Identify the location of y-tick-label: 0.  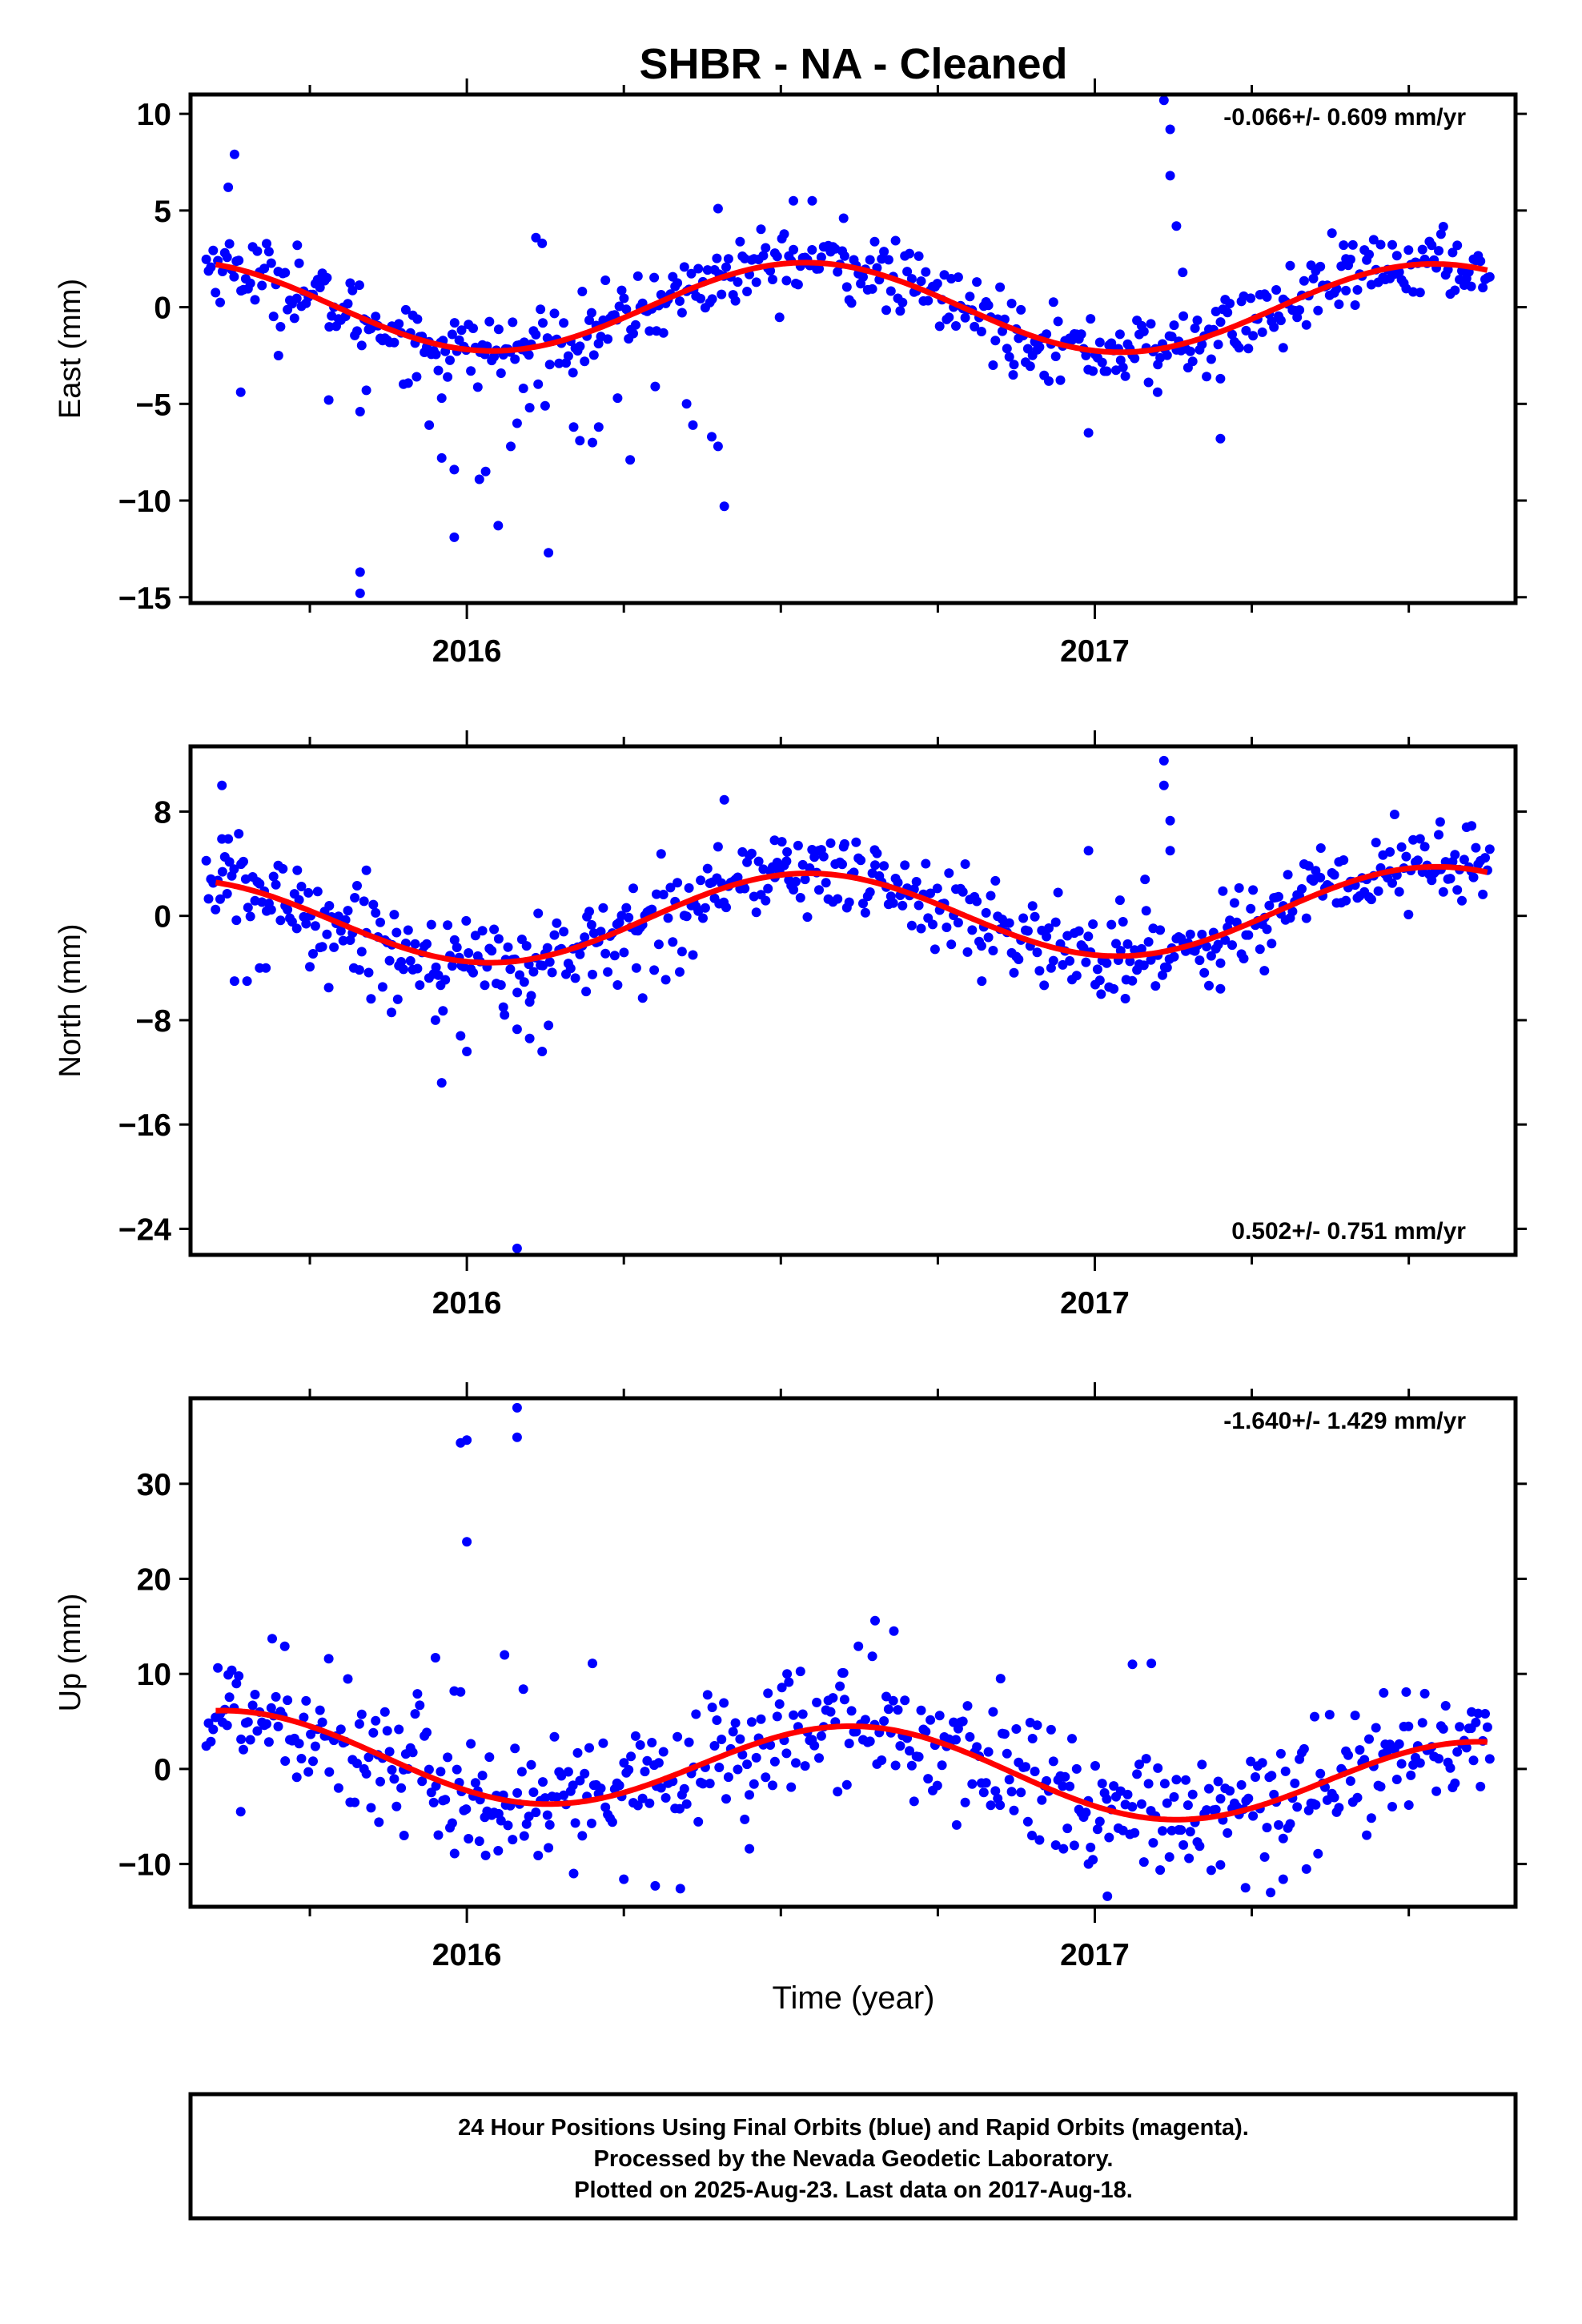
(162, 918).